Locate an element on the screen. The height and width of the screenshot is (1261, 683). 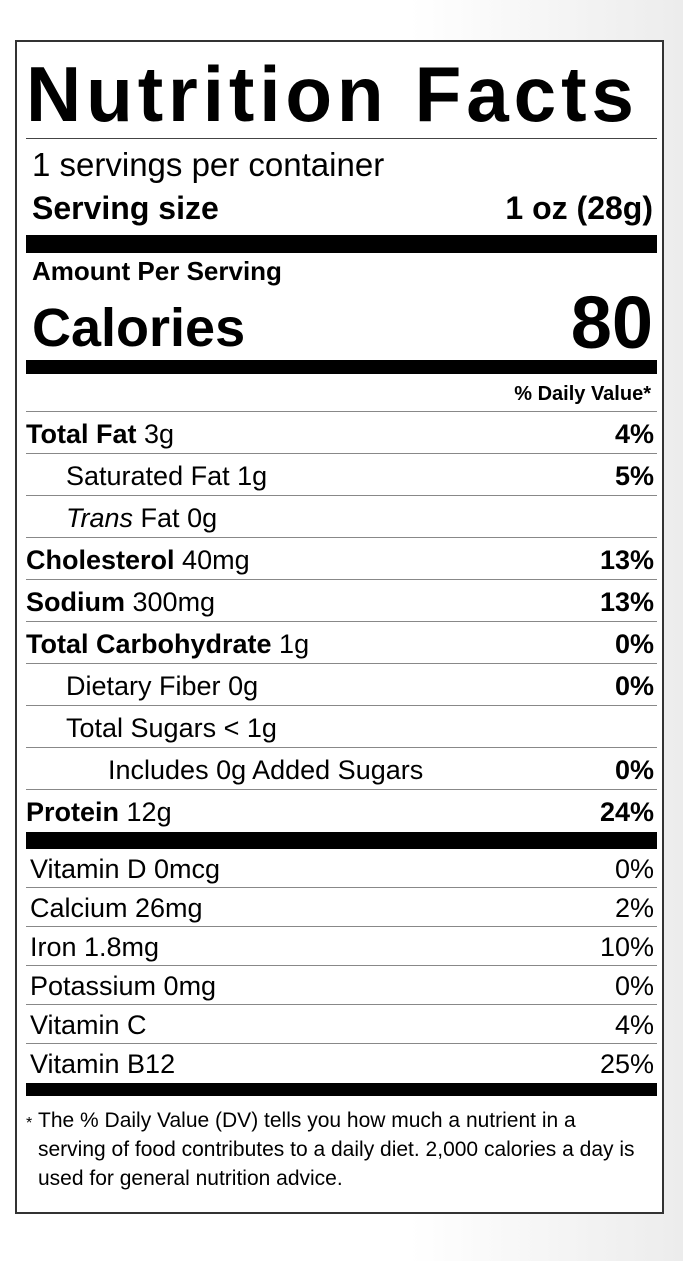
nutrient-row-trans-fat: Trans Fat 0g is located at coordinates (341, 517).